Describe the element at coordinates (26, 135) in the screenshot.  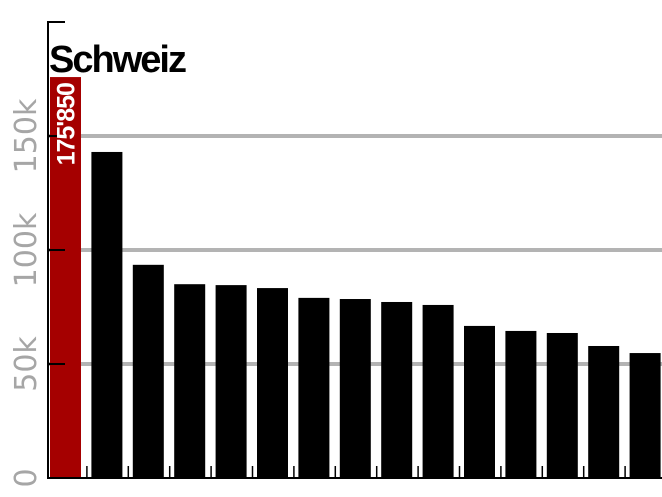
I see `y-tick-label: 150k` at that location.